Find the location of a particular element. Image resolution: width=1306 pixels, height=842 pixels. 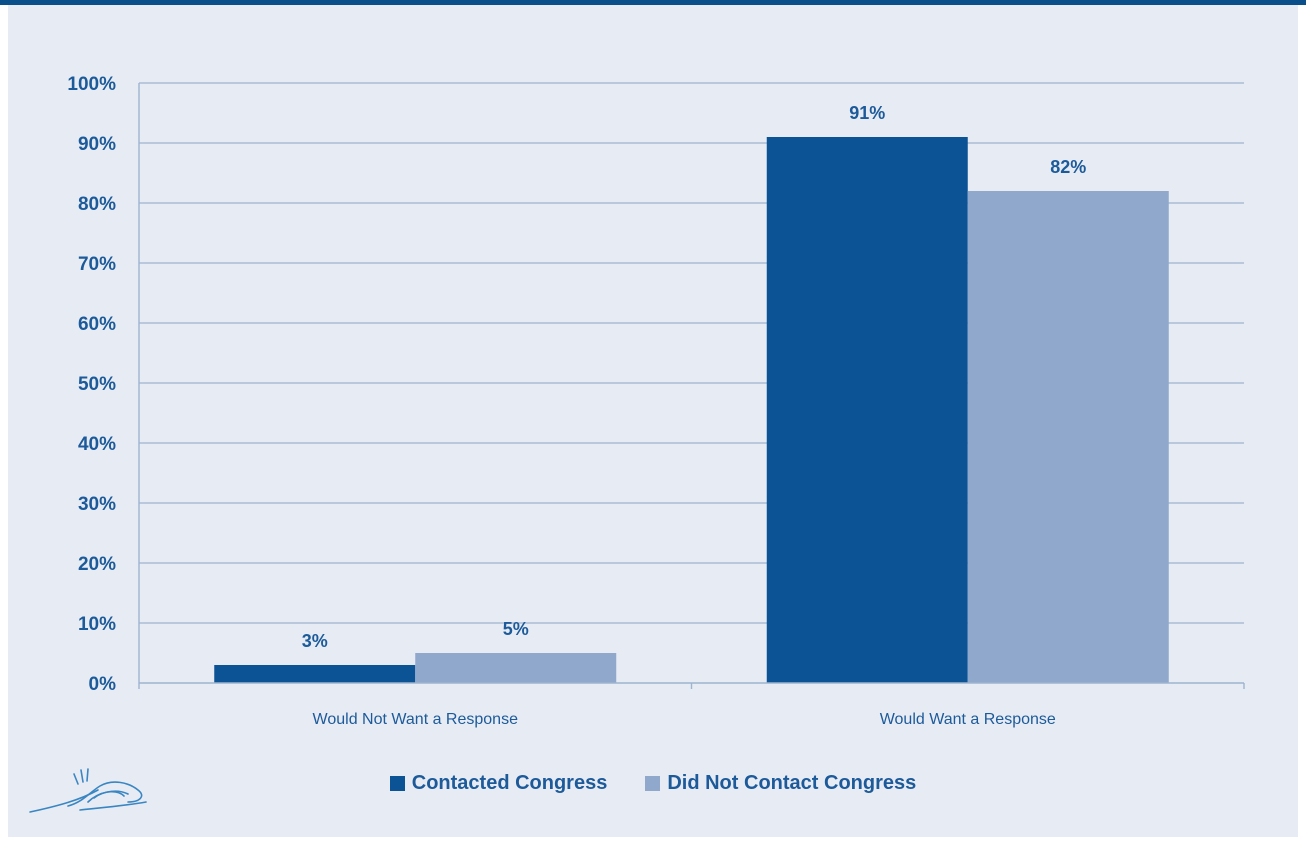

y-tick-labels: 0% 10% 20% 30% 40% 50% 60% 70% 80% 90% 100% is located at coordinates (91, 384).